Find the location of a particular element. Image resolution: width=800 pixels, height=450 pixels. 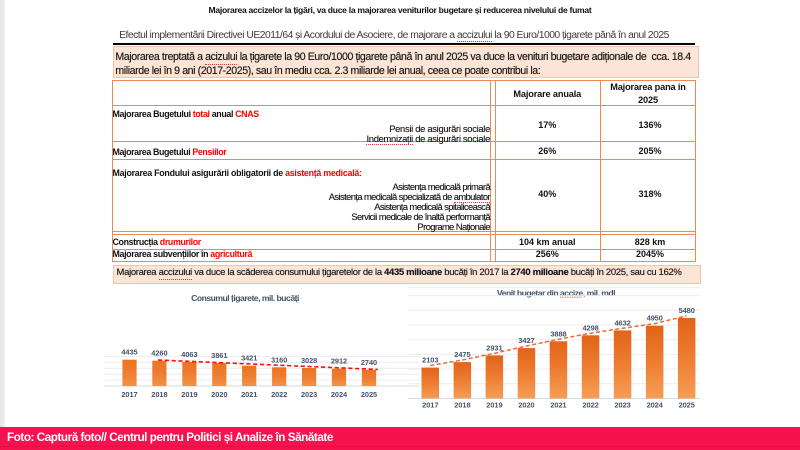

svg-text: 4632 is located at coordinates (622, 322).